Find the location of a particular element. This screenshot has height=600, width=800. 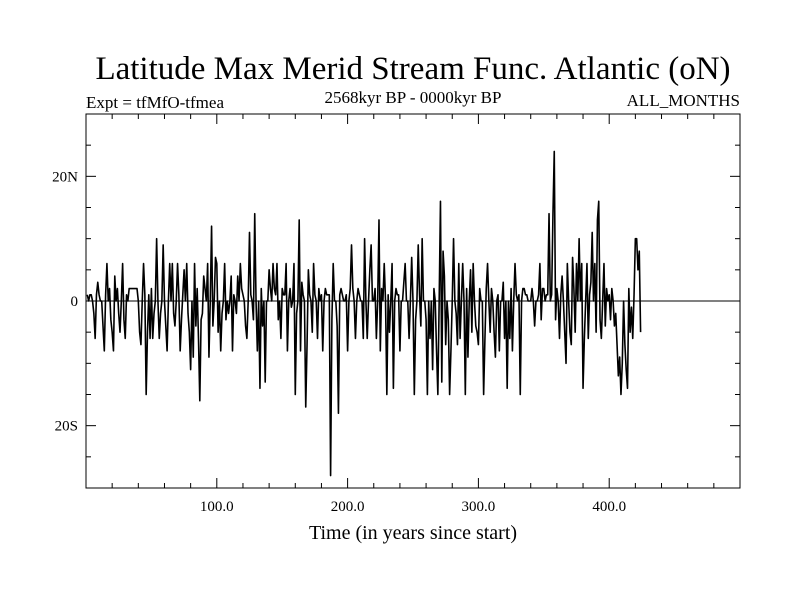

y-tick-label: 0 is located at coordinates (75, 302).